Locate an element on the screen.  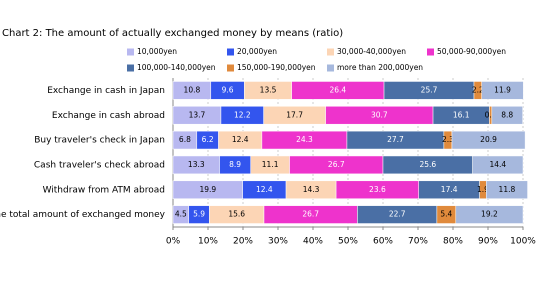
data-label: 22.7 is located at coordinates (397, 214).